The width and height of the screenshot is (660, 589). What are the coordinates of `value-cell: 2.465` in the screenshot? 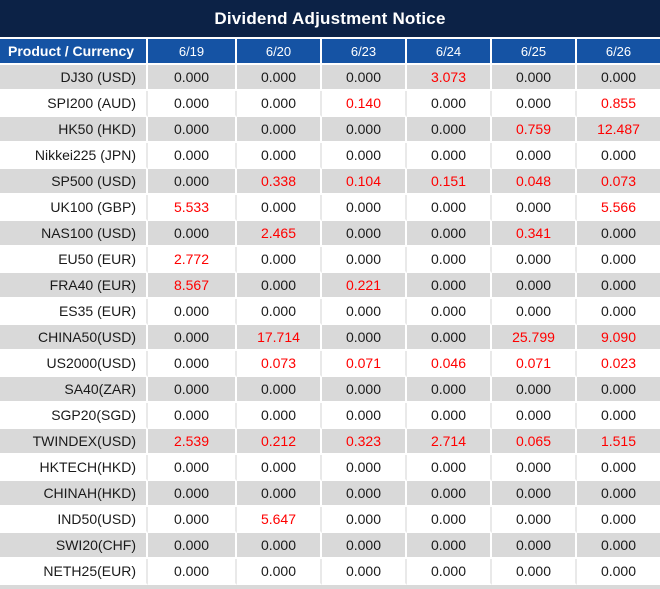 It's located at (279, 234).